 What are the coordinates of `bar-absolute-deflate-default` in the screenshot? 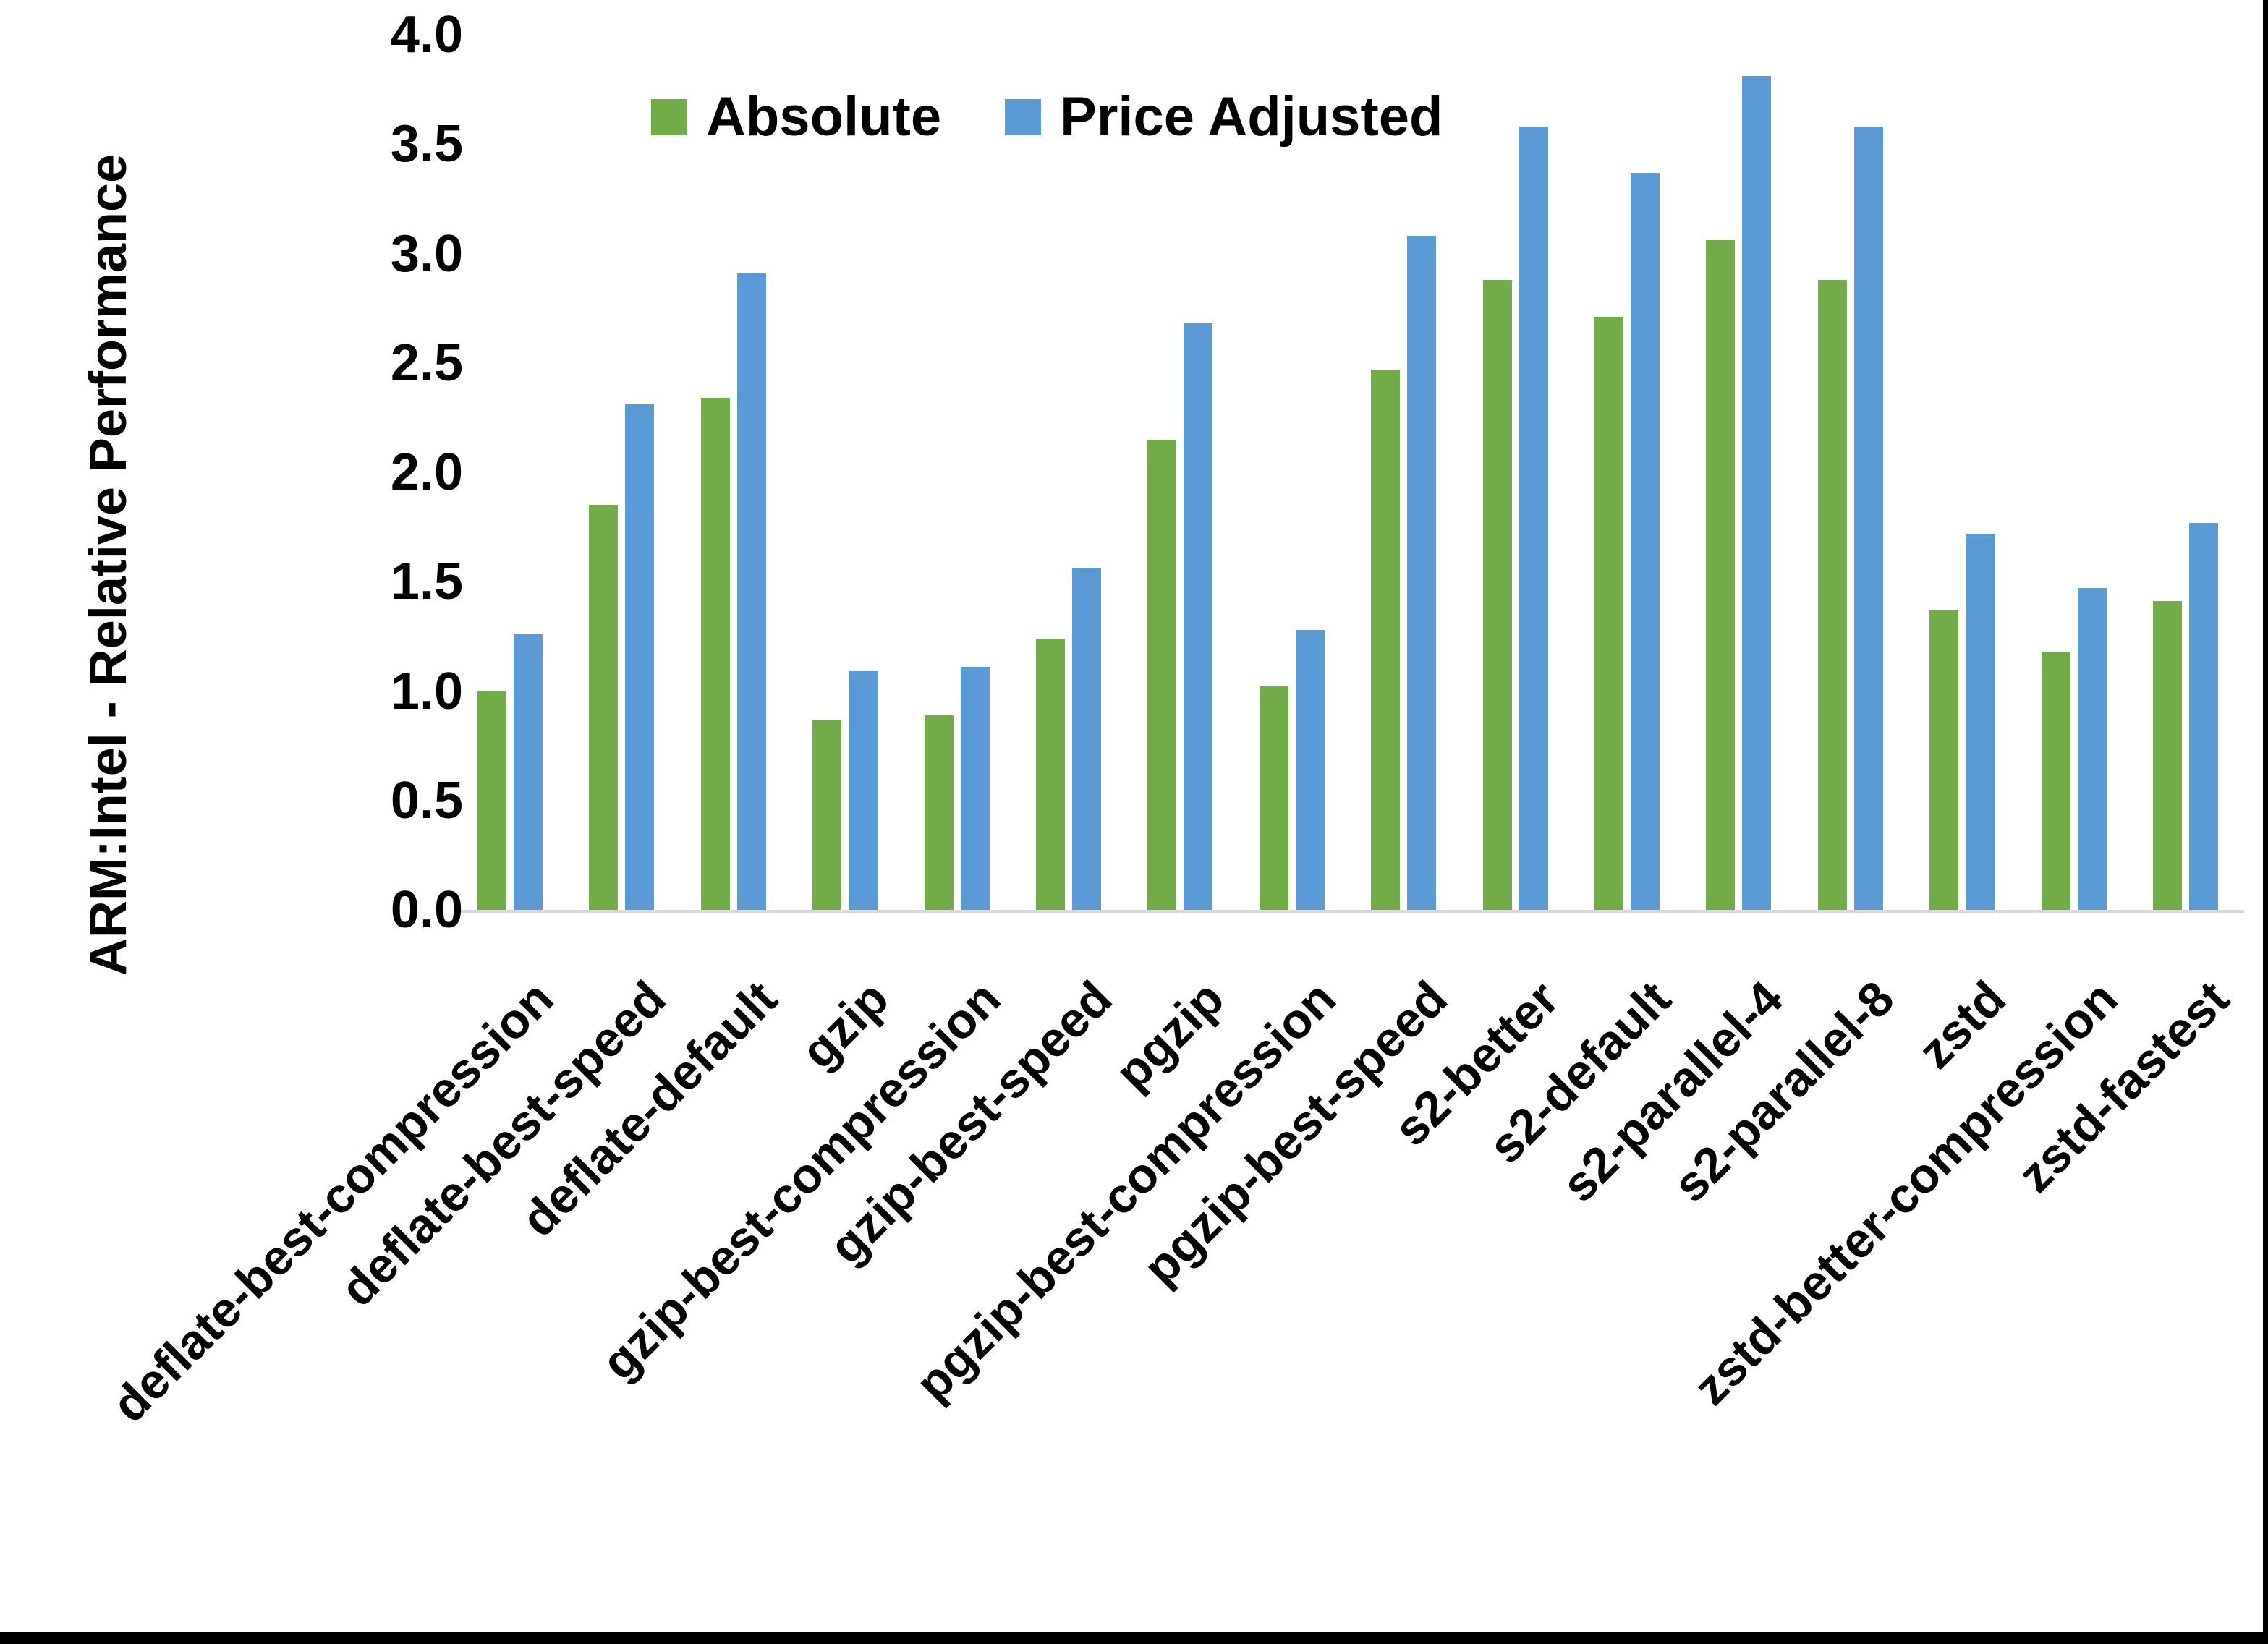 It's located at (715, 654).